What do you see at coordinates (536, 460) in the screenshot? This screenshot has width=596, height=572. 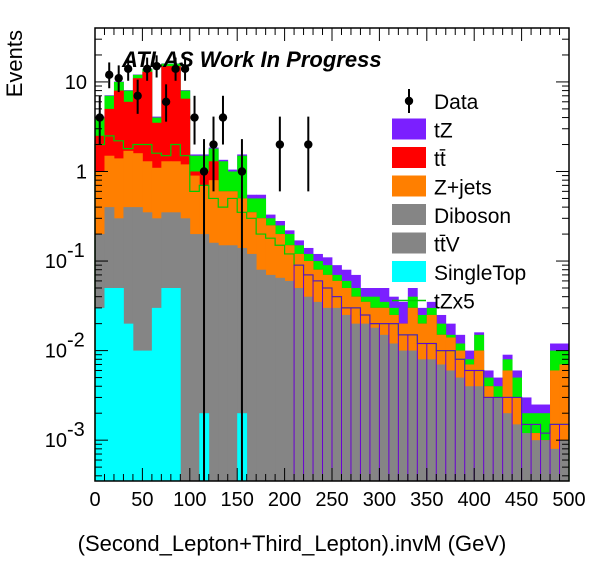 I see `bin-Diboson+ttV-46` at bounding box center [536, 460].